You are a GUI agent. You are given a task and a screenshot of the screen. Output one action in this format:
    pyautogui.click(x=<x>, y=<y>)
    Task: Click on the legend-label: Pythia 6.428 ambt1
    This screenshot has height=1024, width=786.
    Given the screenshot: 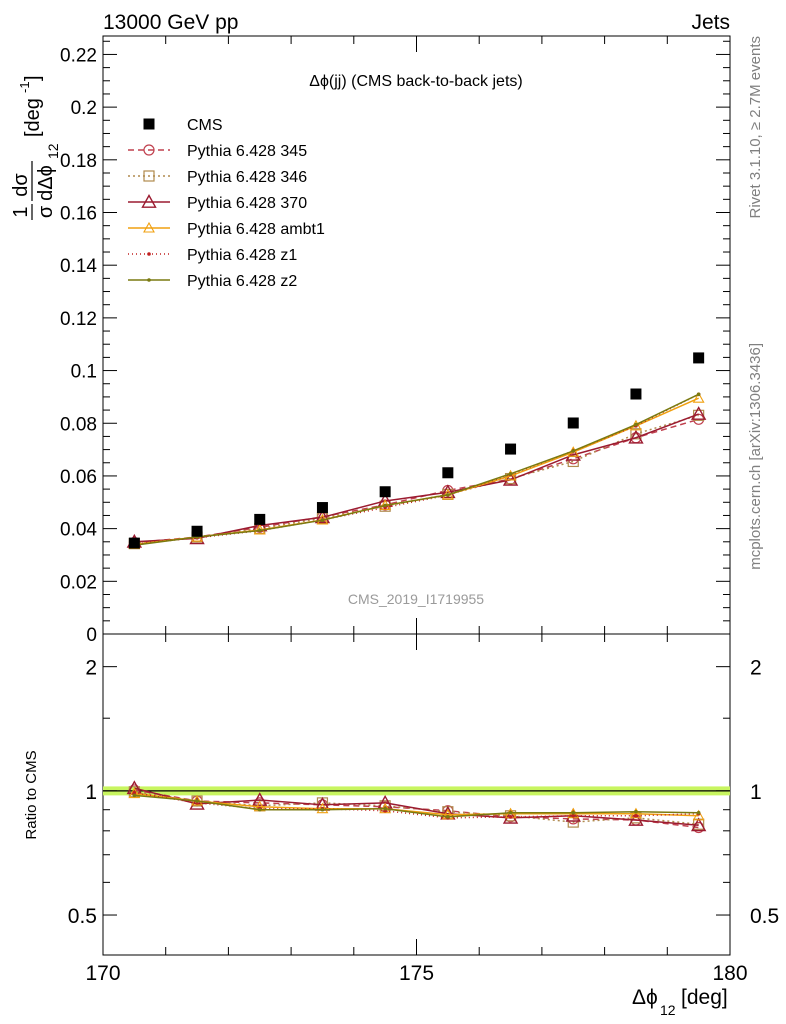 What is the action you would take?
    pyautogui.click(x=256, y=229)
    